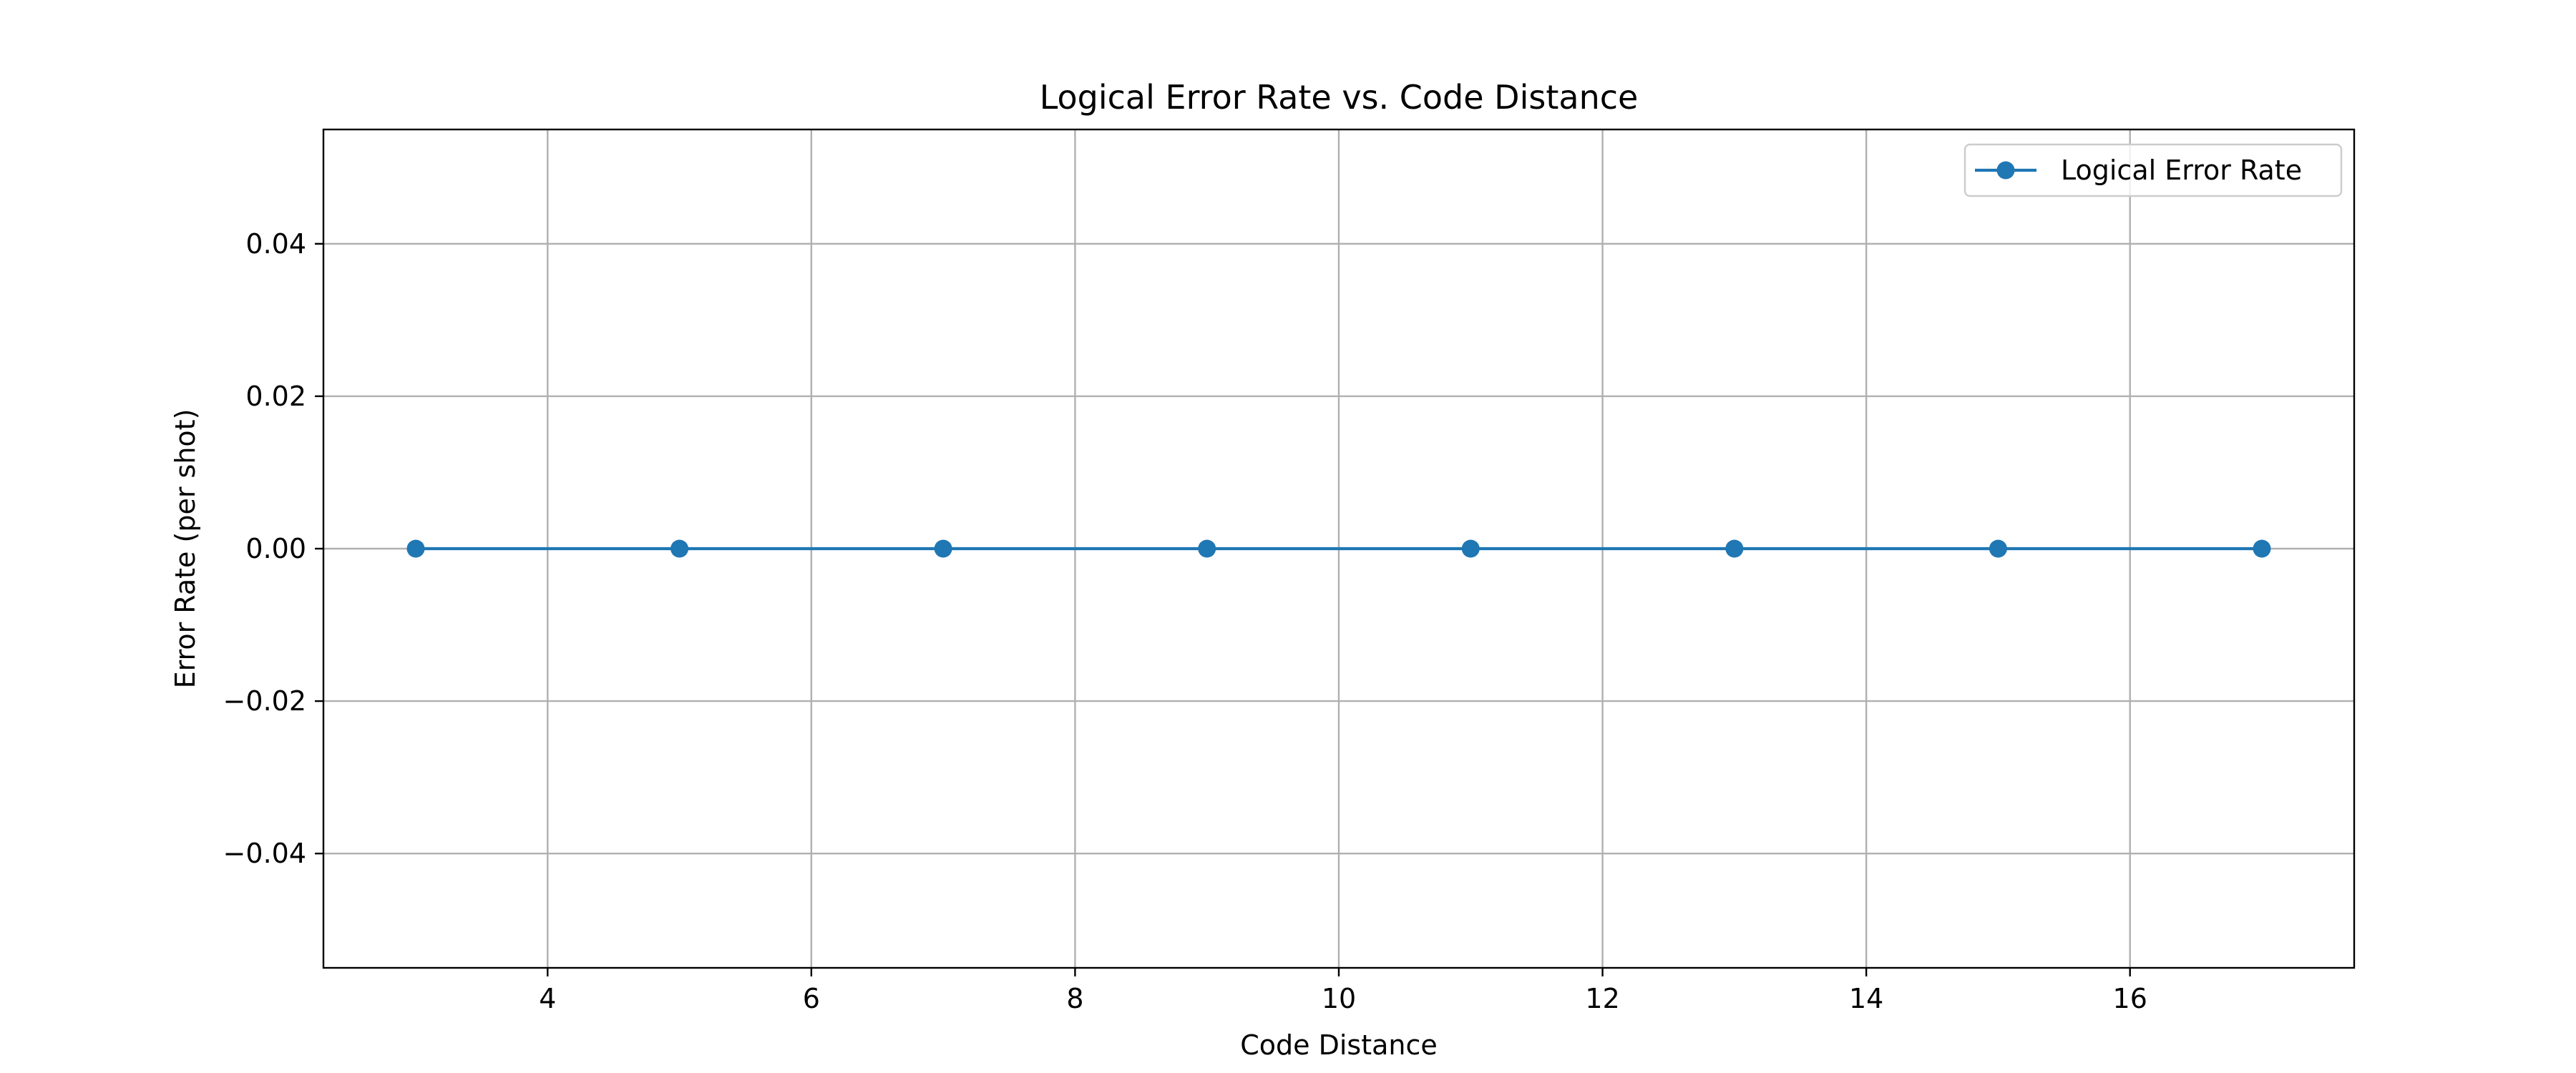  Describe the element at coordinates (2181, 170) in the screenshot. I see `legend-label: Logical Error Rate` at that location.